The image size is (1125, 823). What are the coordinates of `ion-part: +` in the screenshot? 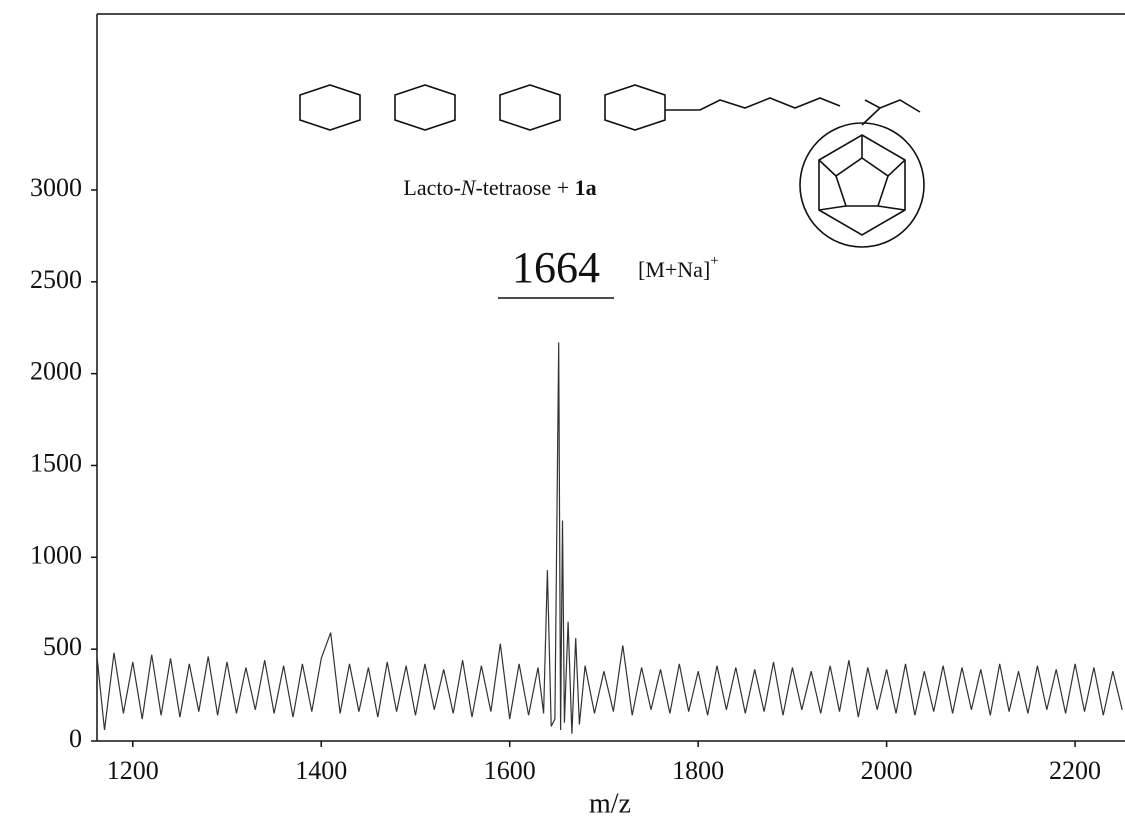 It's located at (714, 261).